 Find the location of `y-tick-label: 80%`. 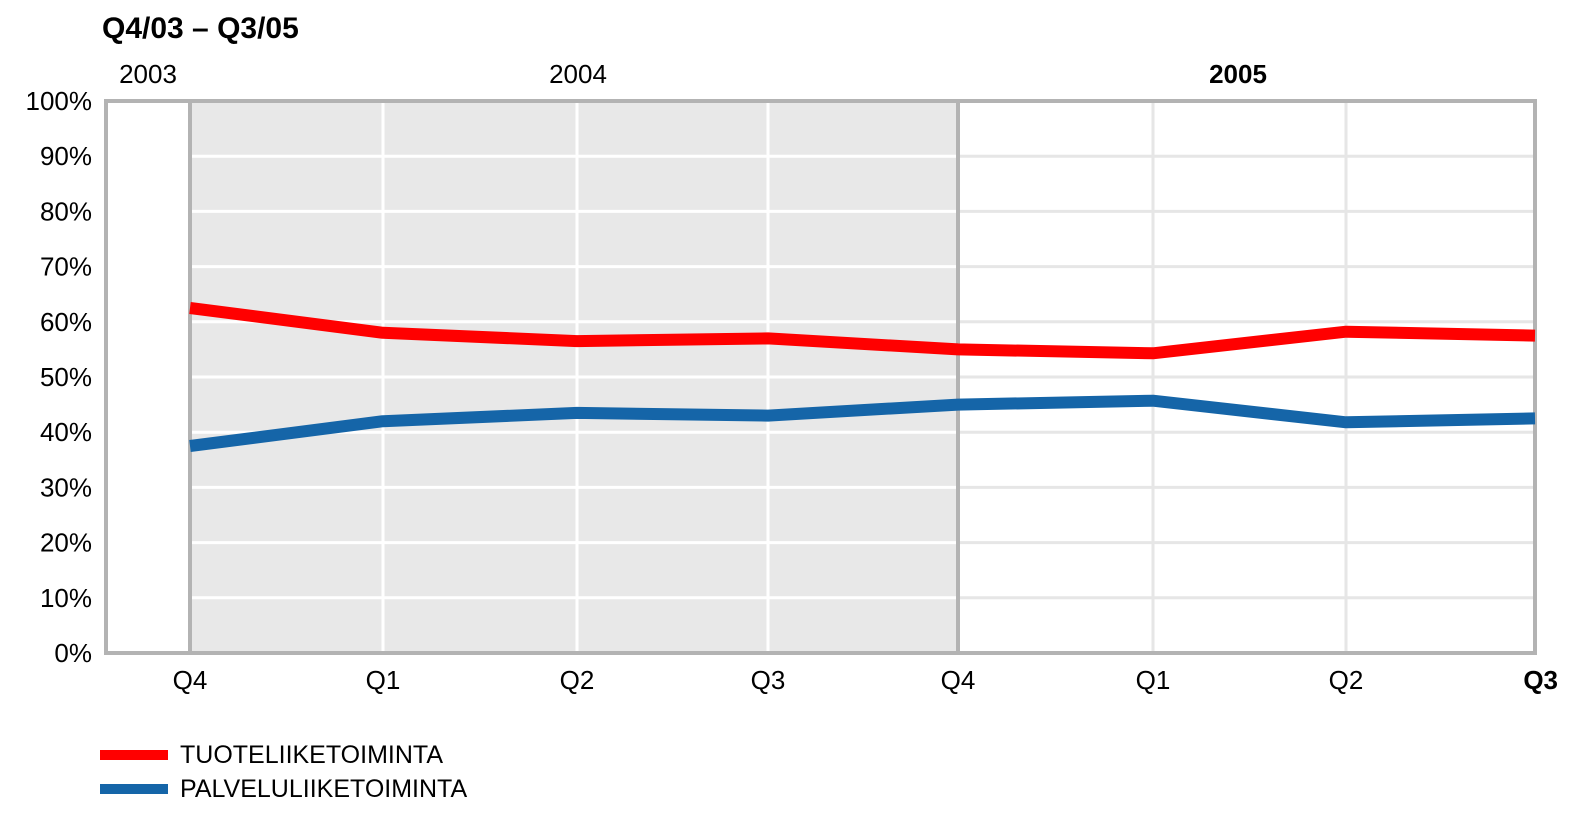

y-tick-label: 80% is located at coordinates (66, 211).